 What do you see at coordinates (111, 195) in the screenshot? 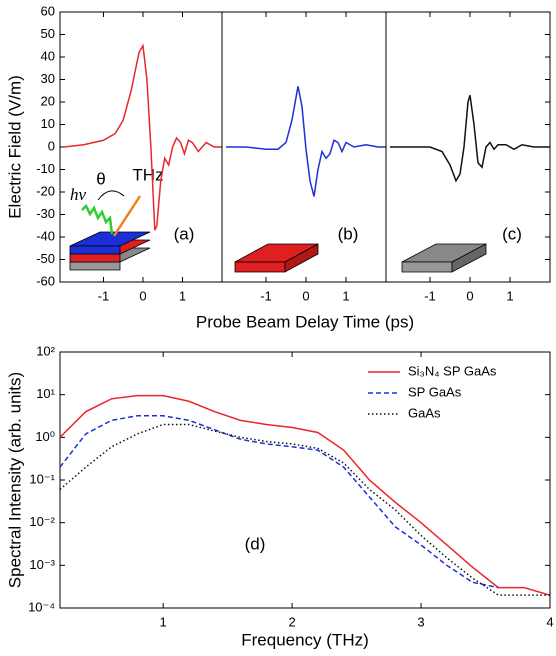
I see `angle-arc` at bounding box center [111, 195].